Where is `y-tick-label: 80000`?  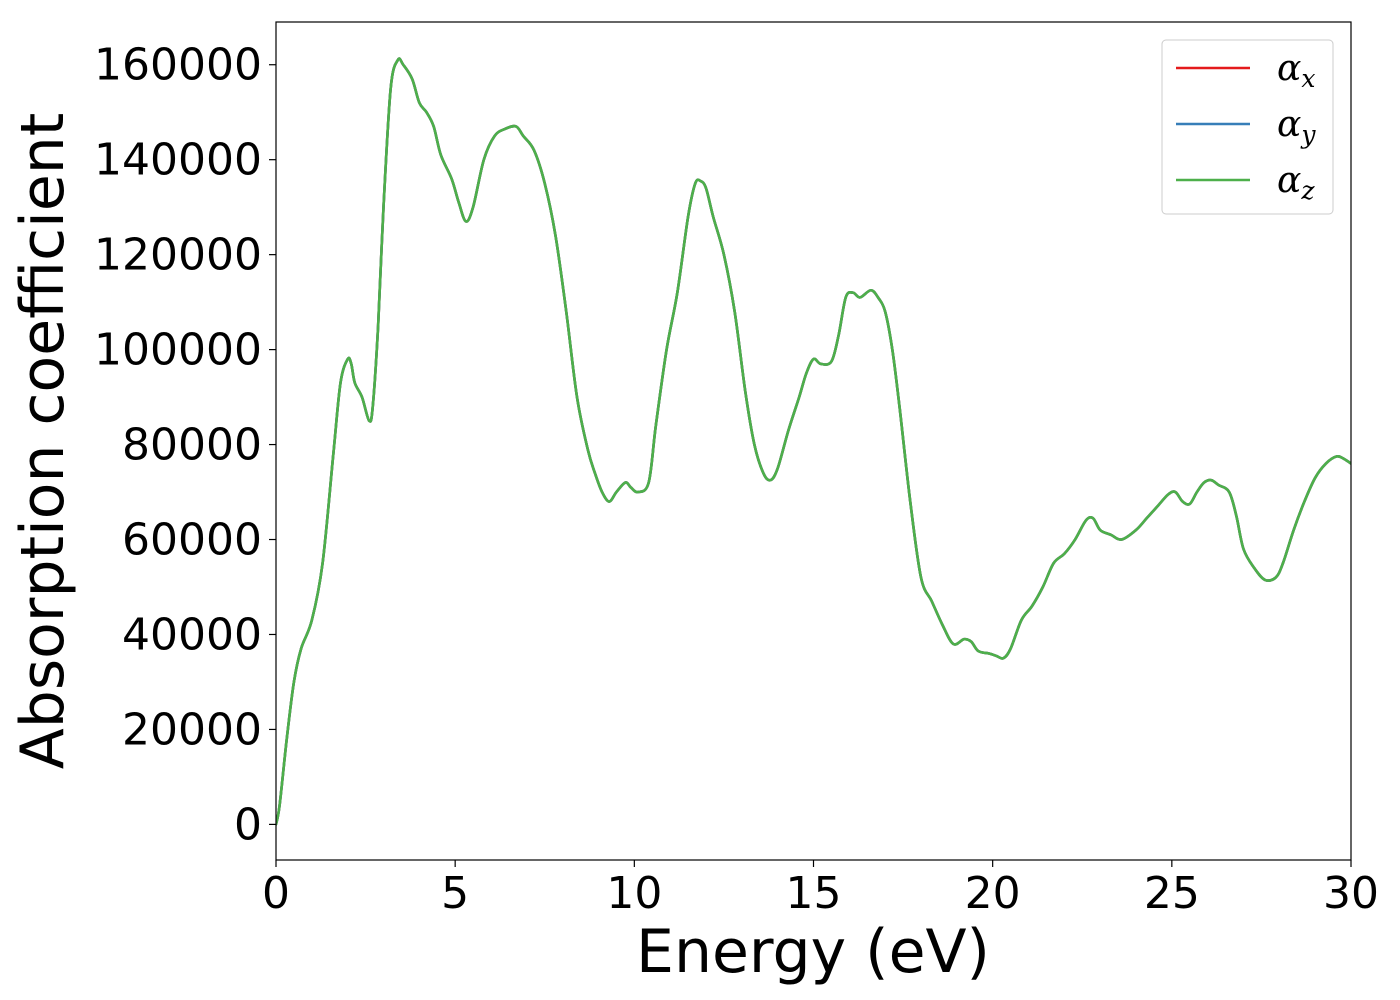 y-tick-label: 80000 is located at coordinates (192, 445).